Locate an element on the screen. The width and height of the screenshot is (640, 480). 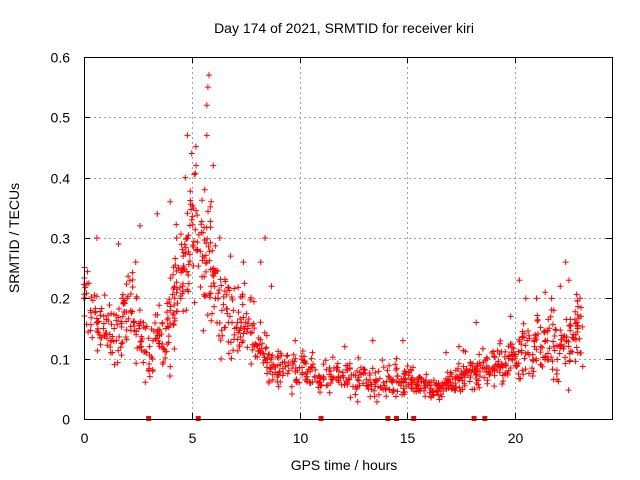
y-tick-label: 0.2 is located at coordinates (61, 299).